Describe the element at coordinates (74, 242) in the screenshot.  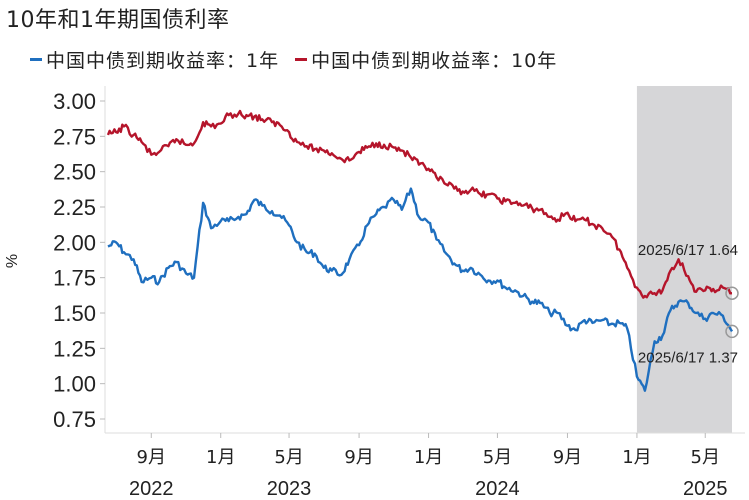
I see `y-tick-label: 2.00` at that location.